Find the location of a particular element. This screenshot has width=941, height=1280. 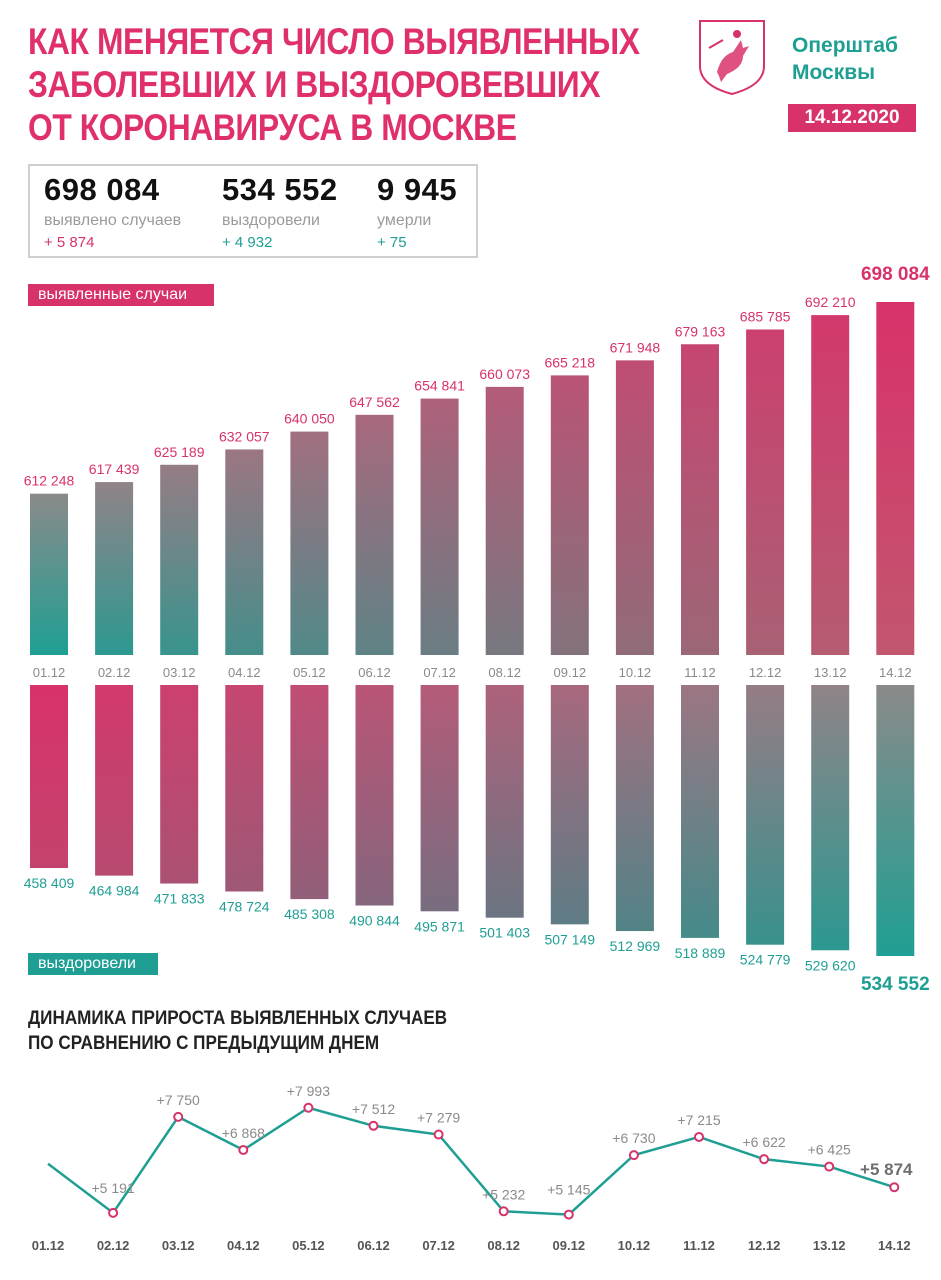

category-tick-label: 06.12 is located at coordinates (374, 672).